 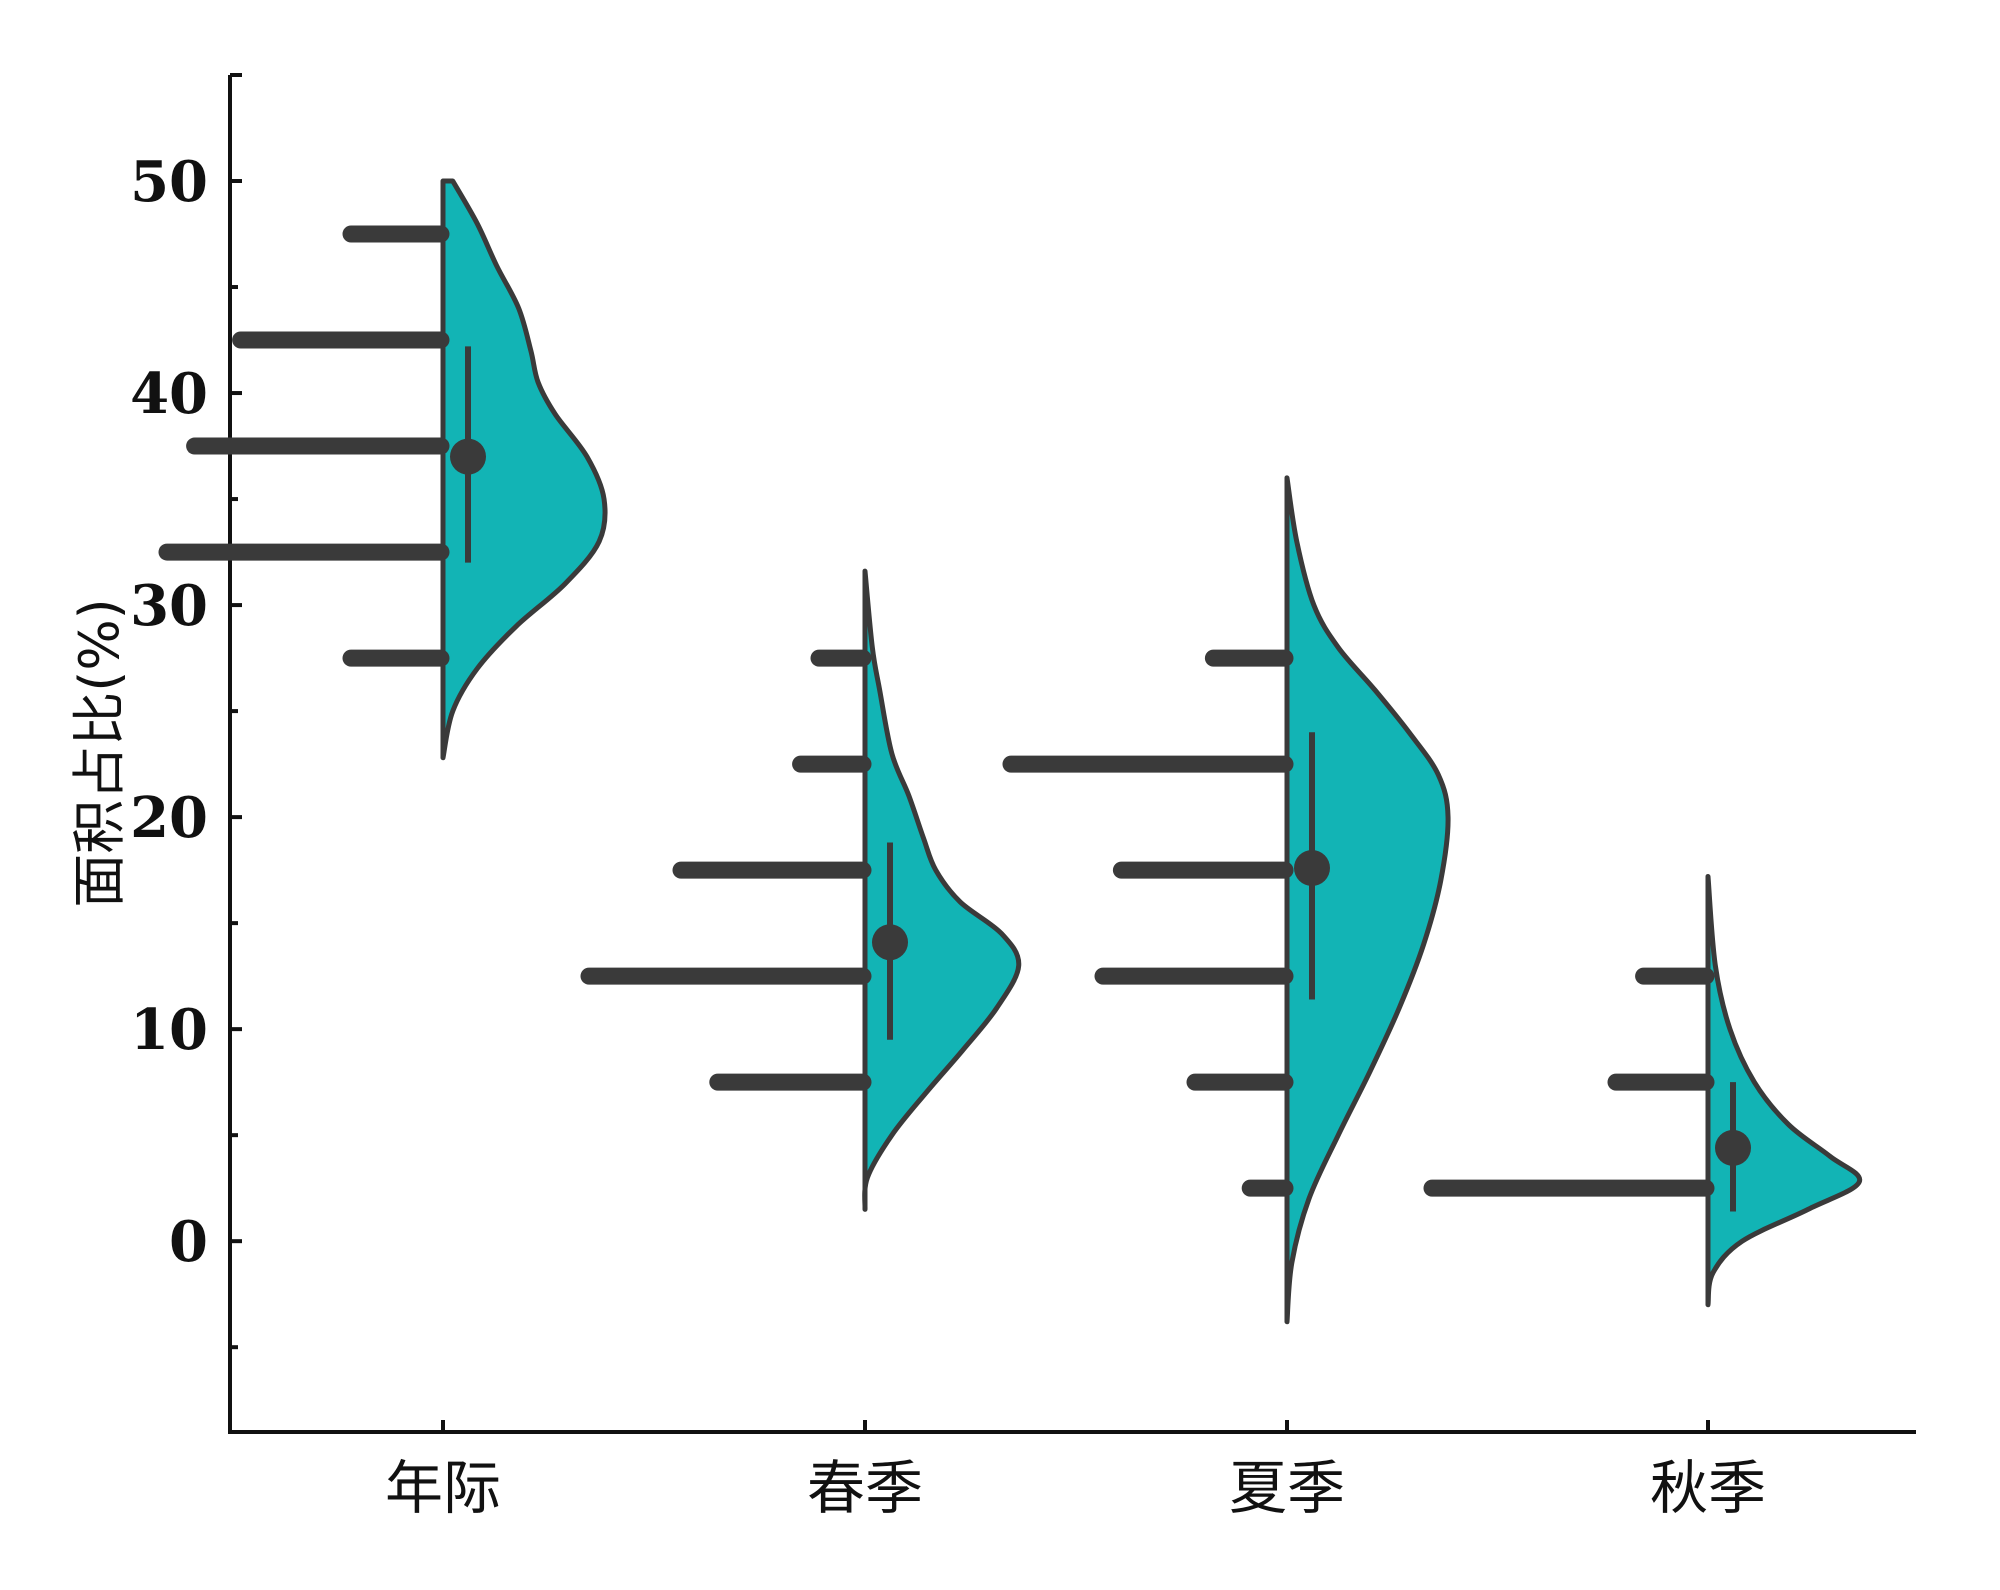 I want to click on y-ticks: 0 10 20 30 40 50, so click(x=186, y=711).